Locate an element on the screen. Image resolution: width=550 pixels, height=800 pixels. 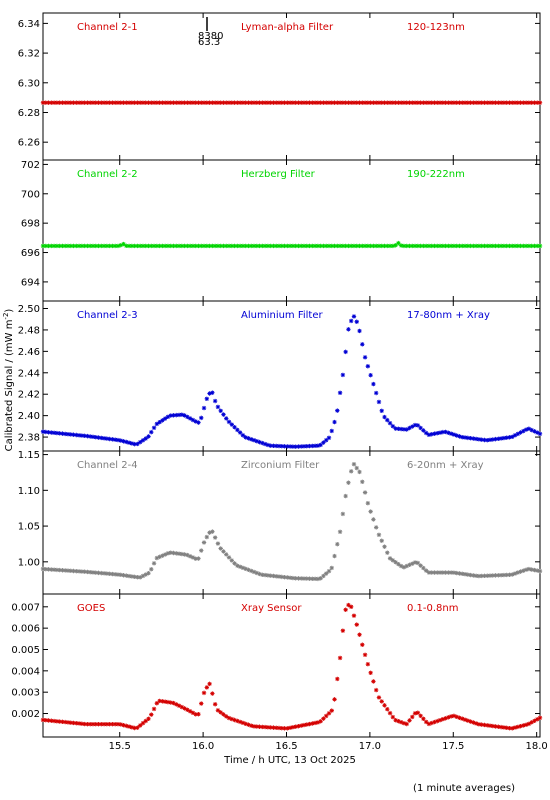
stray-label-2: 63.3 is located at coordinates (209, 42).